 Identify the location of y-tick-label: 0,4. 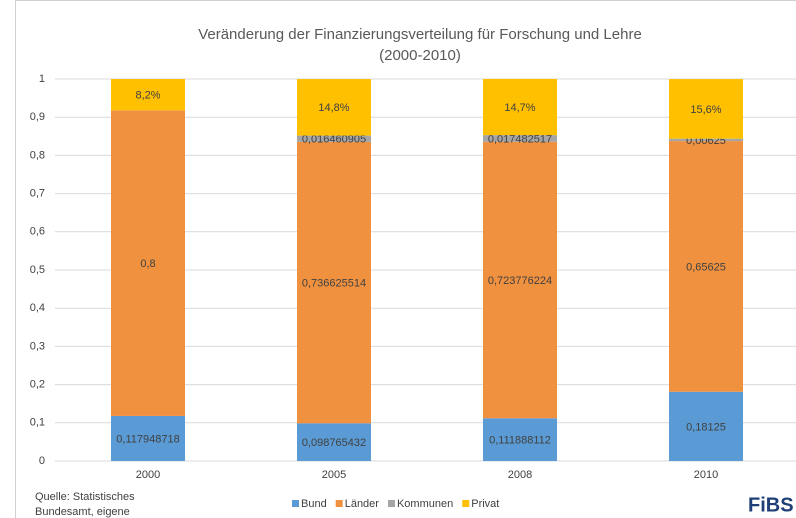
(37, 308).